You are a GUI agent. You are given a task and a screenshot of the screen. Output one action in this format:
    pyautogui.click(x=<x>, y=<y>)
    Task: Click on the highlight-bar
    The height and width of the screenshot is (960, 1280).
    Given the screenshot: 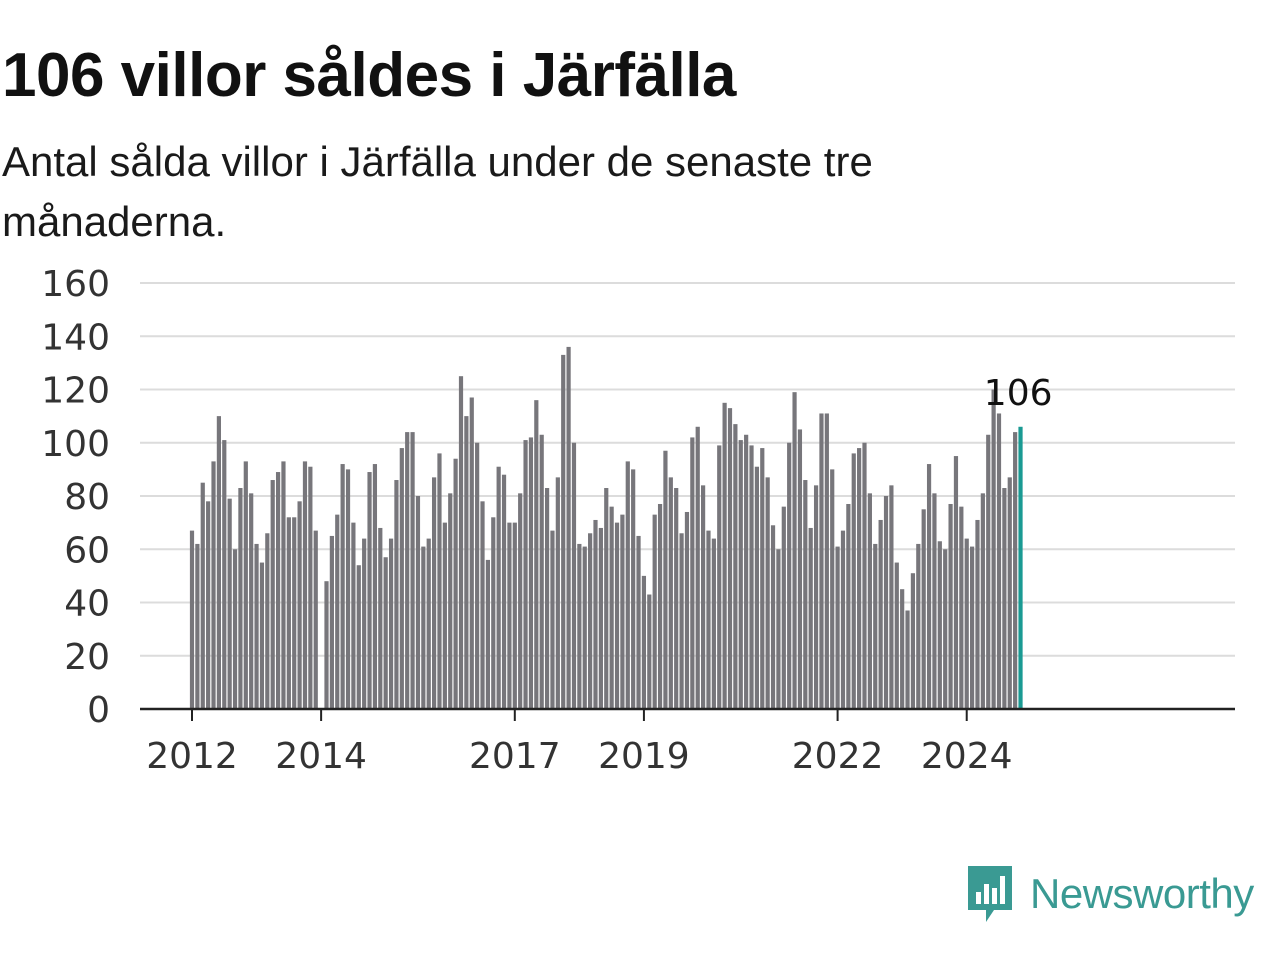 What is the action you would take?
    pyautogui.click(x=1020, y=567)
    